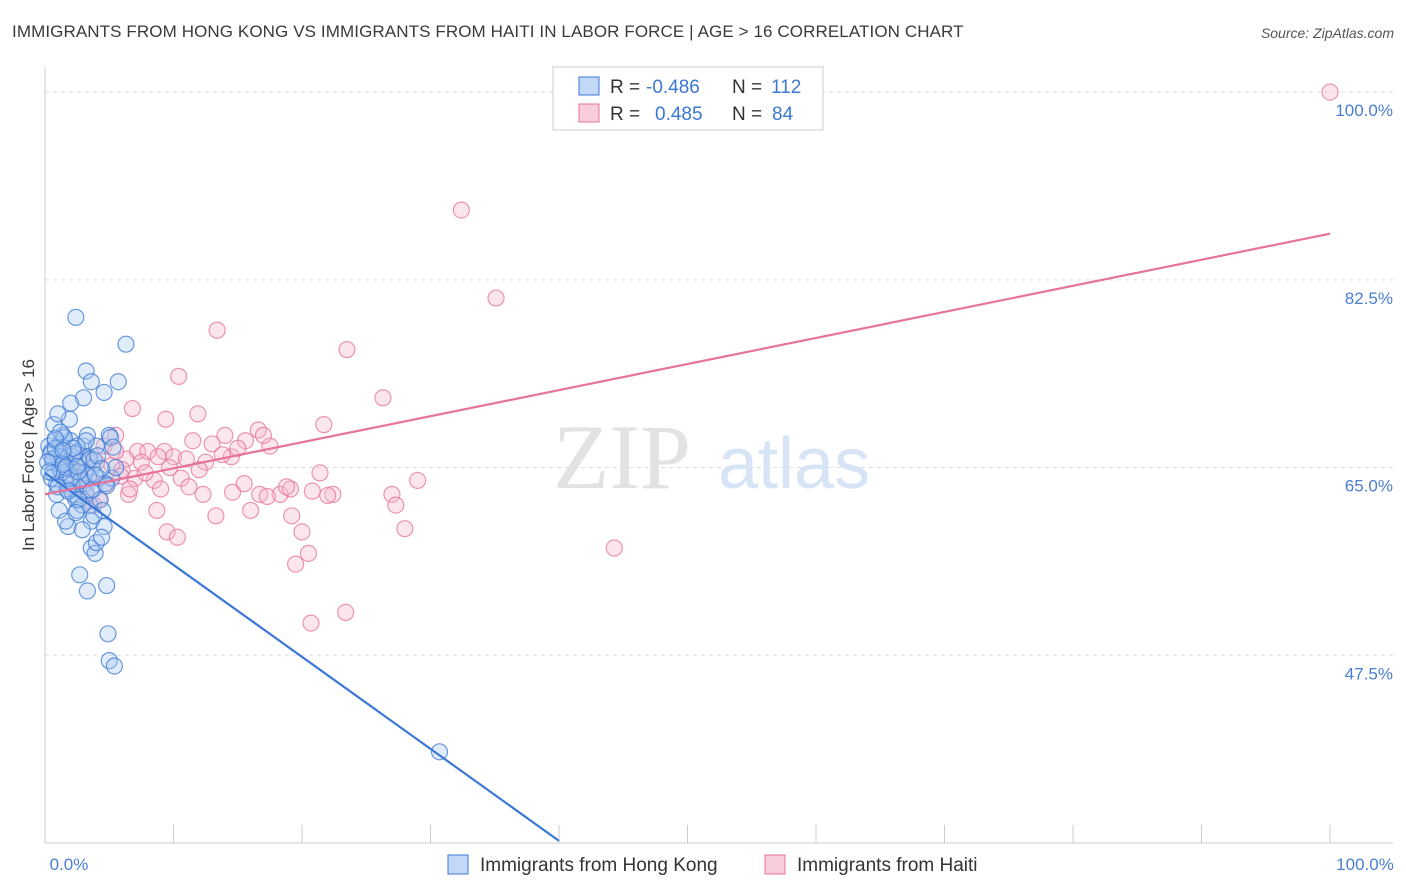  What do you see at coordinates (673, 87) in the screenshot?
I see `legend-r-value-hk: -0.486` at bounding box center [673, 87].